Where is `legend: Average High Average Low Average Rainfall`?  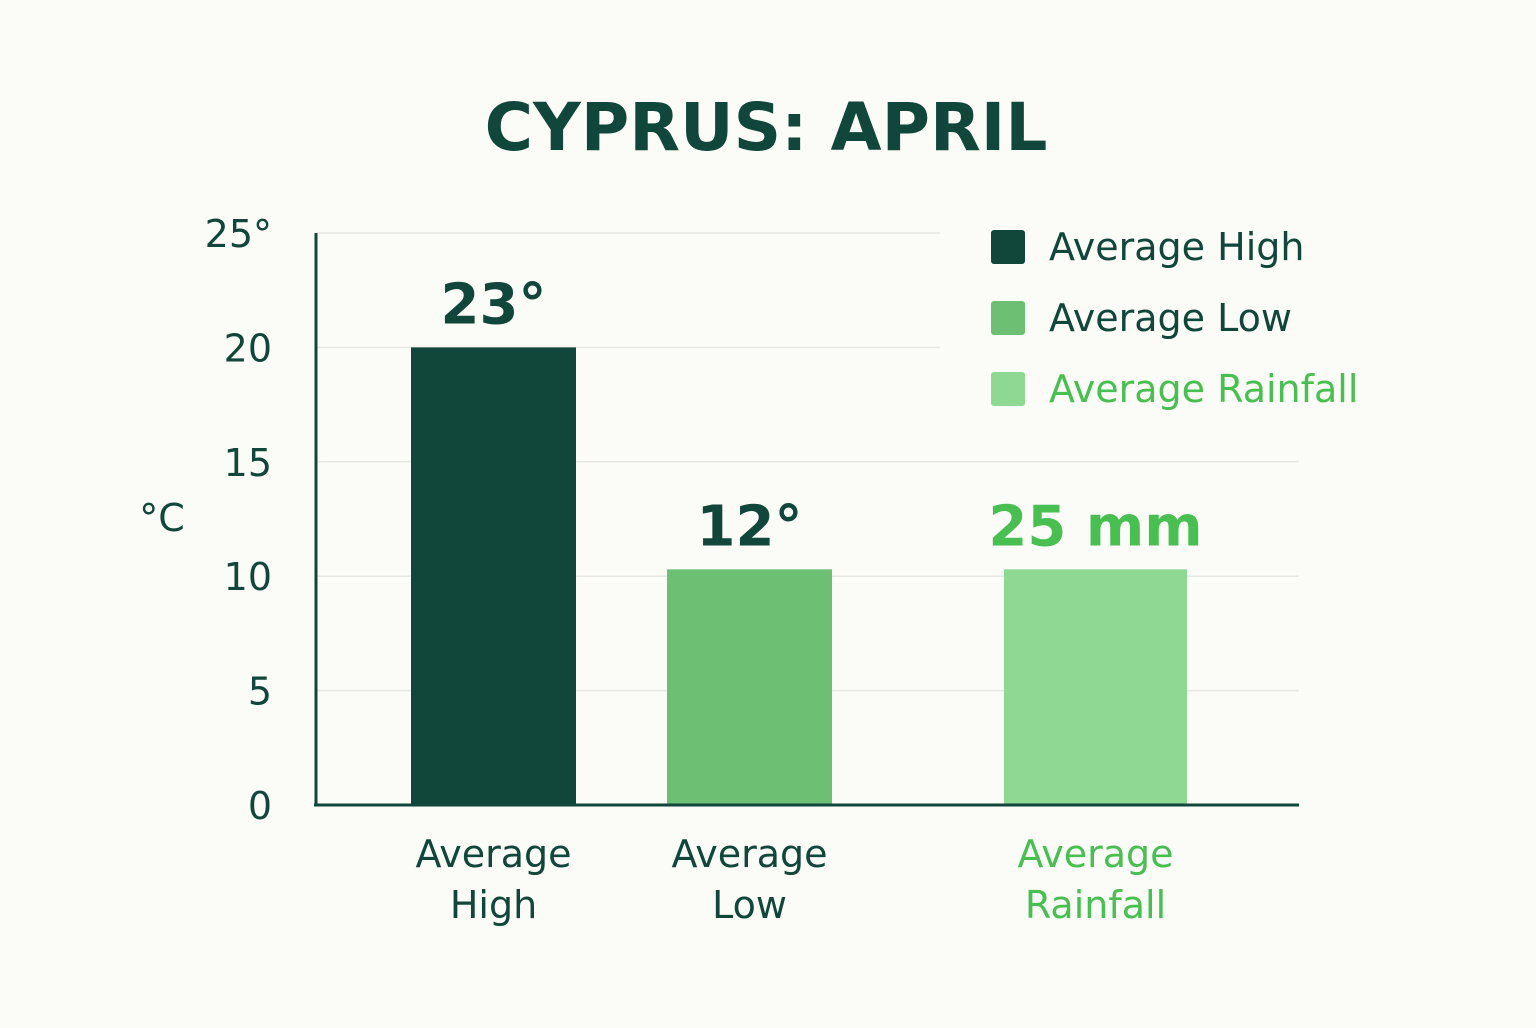
legend: Average High Average Low Average Rainfall is located at coordinates (1160, 317).